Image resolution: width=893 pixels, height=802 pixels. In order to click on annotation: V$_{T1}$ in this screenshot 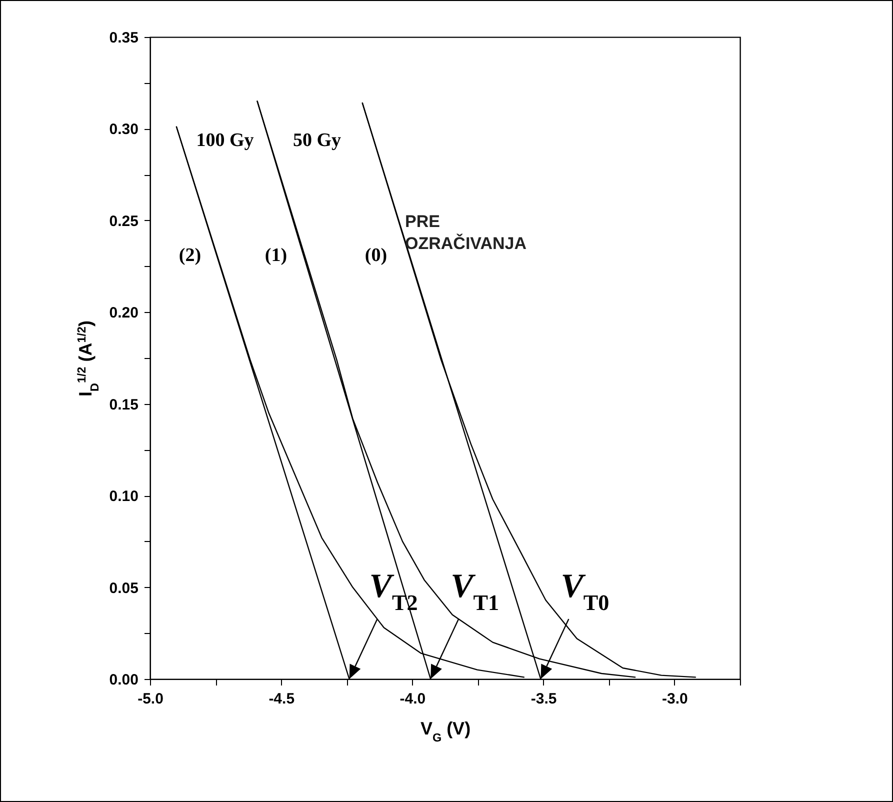, I will do `click(475, 591)`.